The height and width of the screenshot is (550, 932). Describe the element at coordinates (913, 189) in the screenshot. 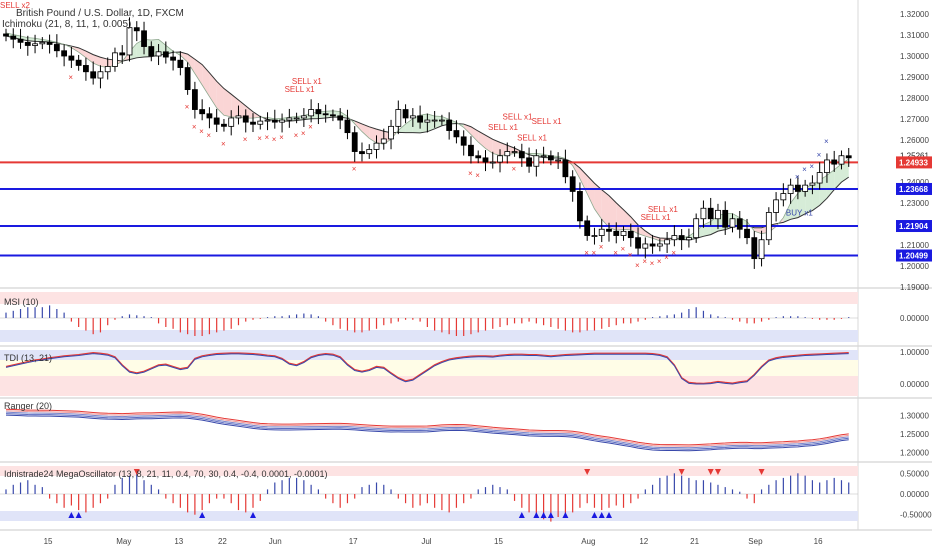

I see `price-tag: 1.23668` at that location.